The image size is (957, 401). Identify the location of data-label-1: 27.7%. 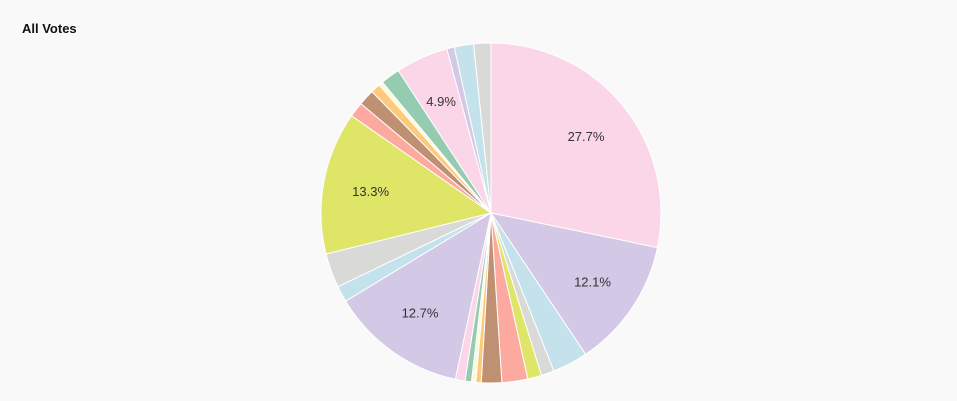
(586, 136).